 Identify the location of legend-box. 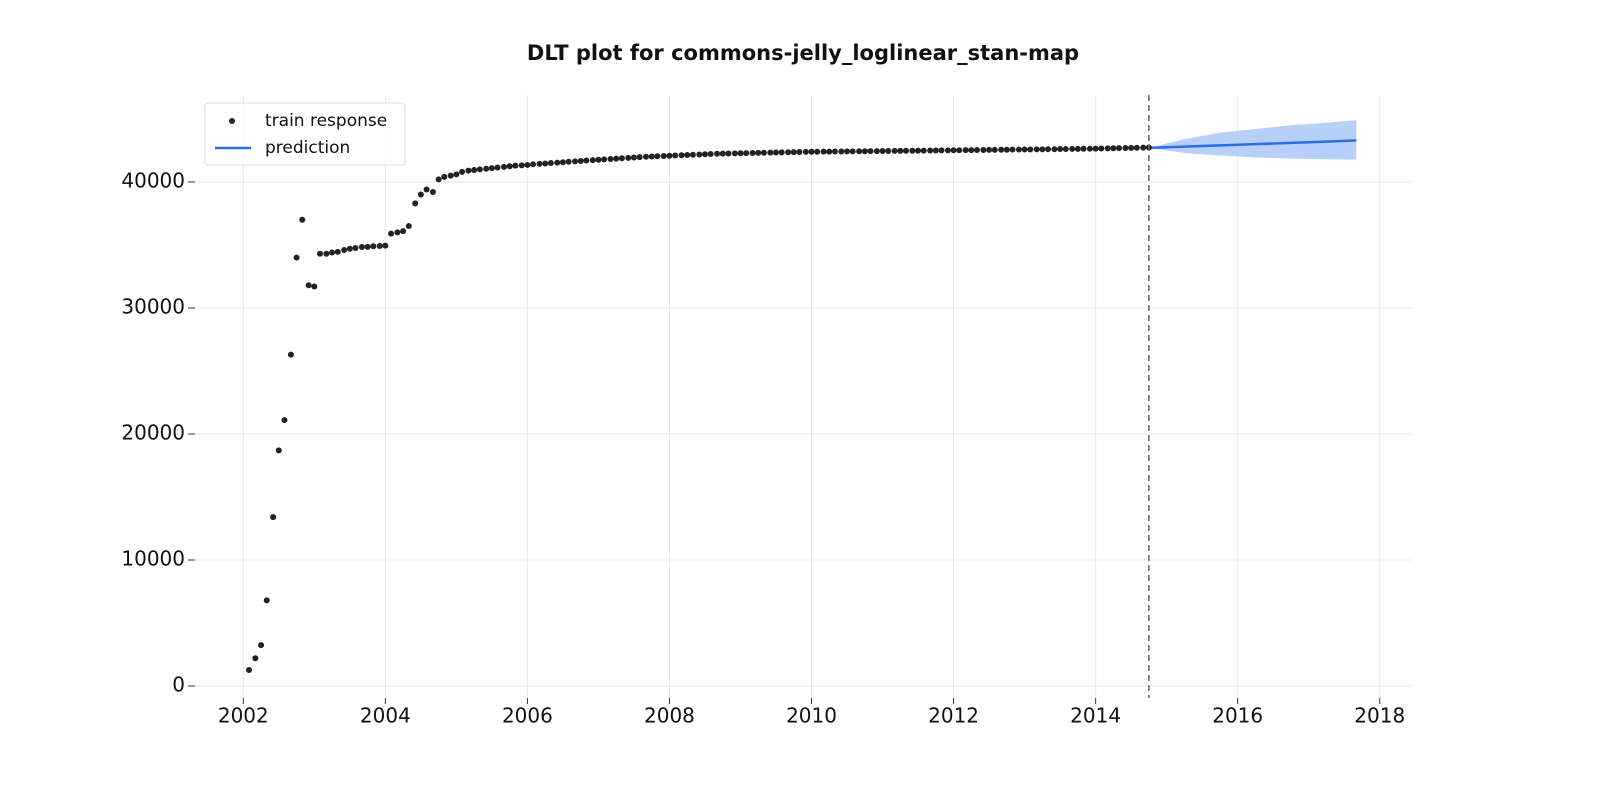
(305, 134).